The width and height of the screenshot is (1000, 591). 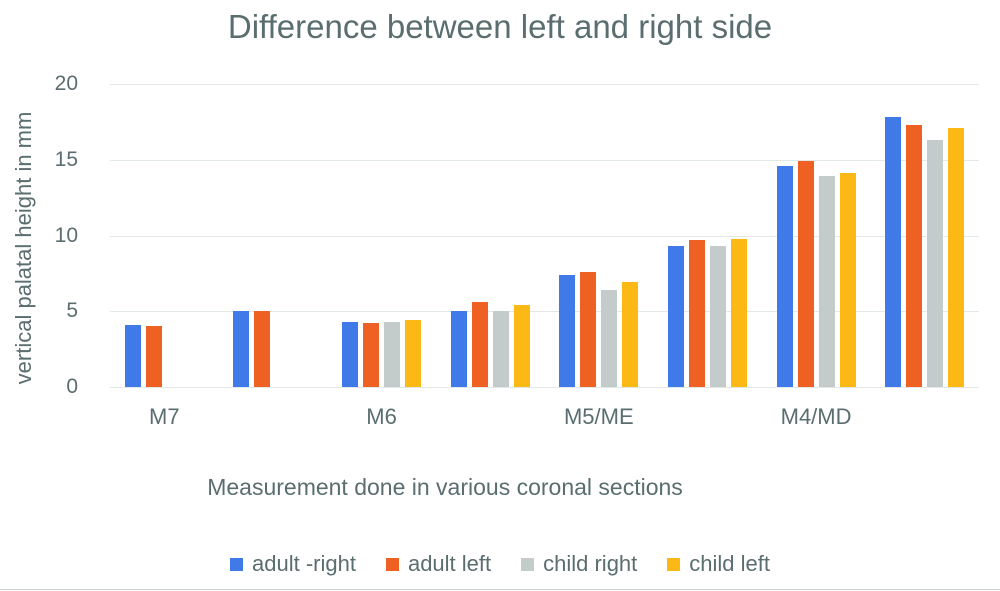 What do you see at coordinates (72, 386) in the screenshot?
I see `y-tick-label: 0` at bounding box center [72, 386].